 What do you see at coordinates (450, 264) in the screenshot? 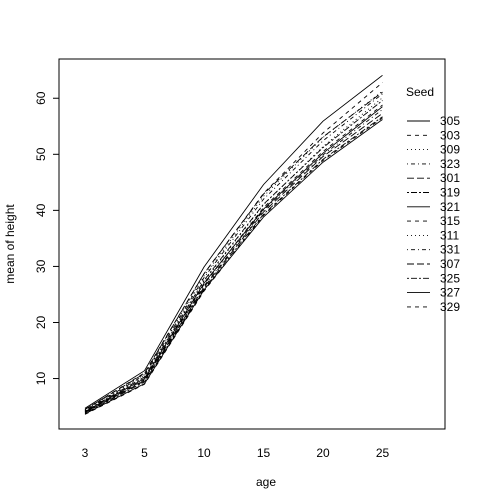
I see `legend-label-307: 307` at bounding box center [450, 264].